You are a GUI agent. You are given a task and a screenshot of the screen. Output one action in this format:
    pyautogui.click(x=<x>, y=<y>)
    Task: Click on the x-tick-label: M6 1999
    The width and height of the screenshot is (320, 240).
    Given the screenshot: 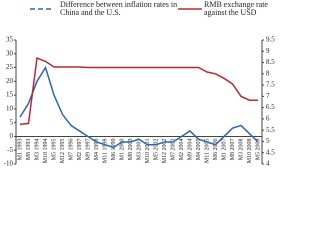 What is the action you would take?
    pyautogui.click(x=114, y=149)
    